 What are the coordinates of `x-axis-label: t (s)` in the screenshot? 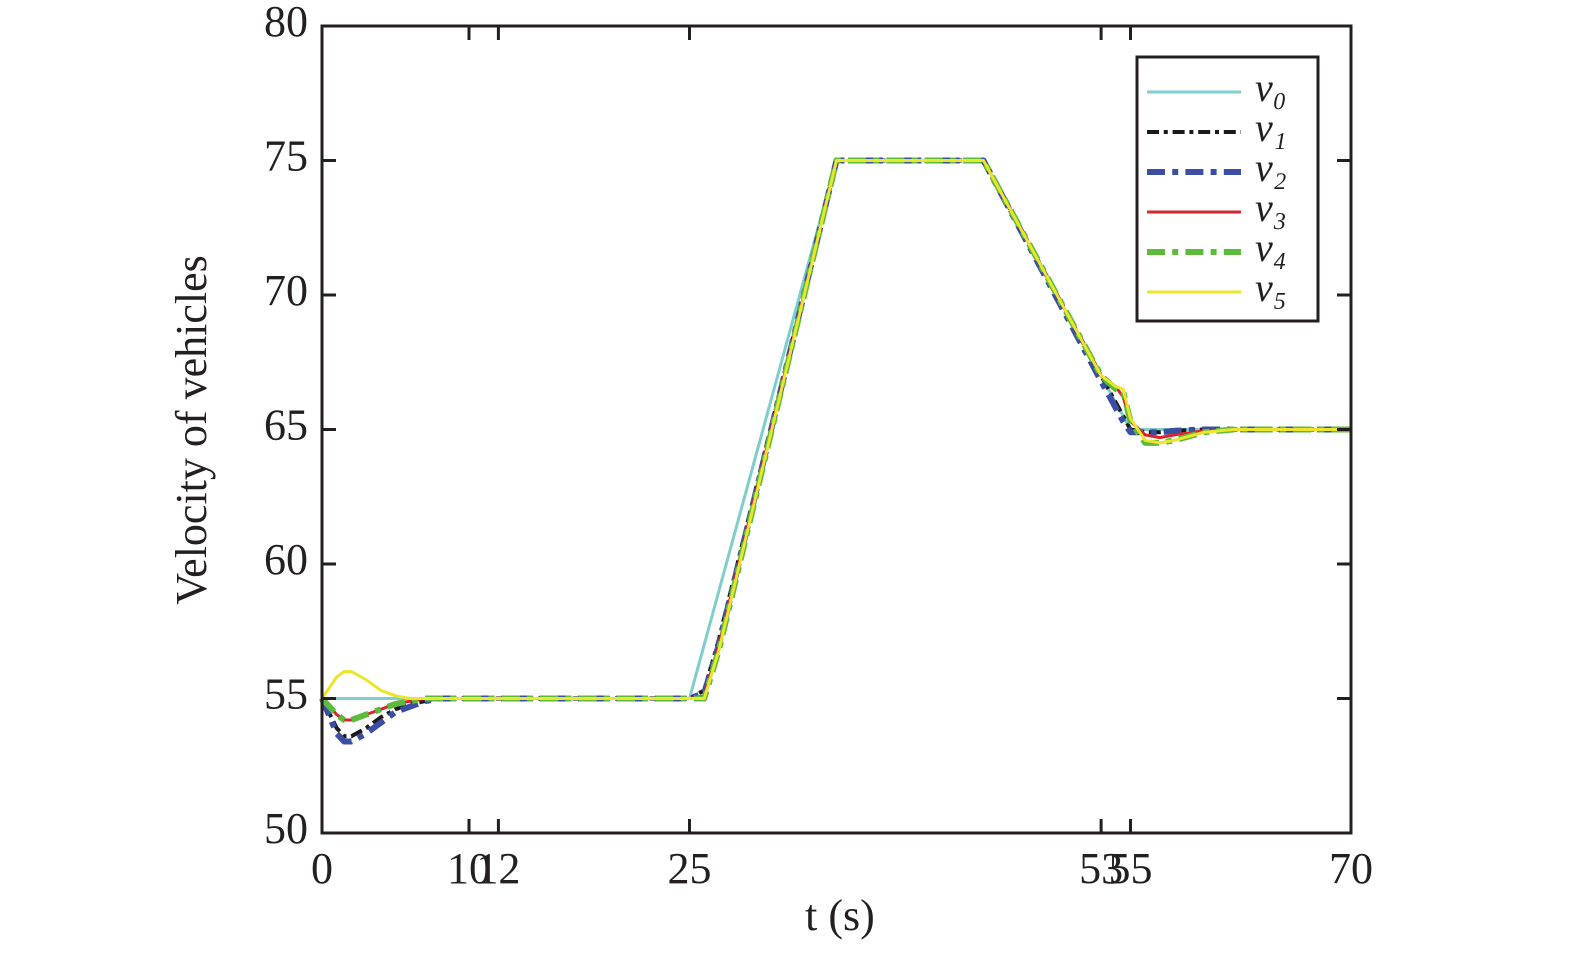 It's located at (840, 915).